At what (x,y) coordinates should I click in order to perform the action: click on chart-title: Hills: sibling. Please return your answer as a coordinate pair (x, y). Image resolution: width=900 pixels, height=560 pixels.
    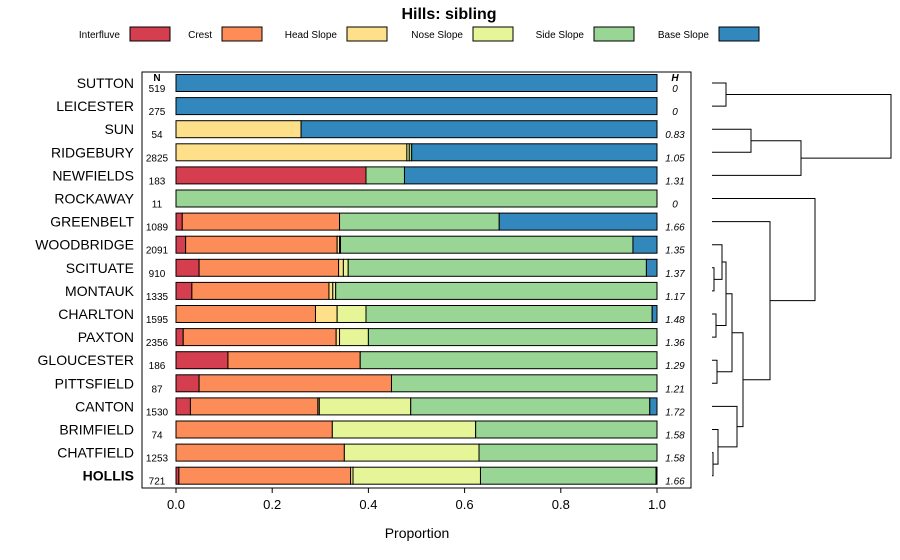
    Looking at the image, I should click on (448, 14).